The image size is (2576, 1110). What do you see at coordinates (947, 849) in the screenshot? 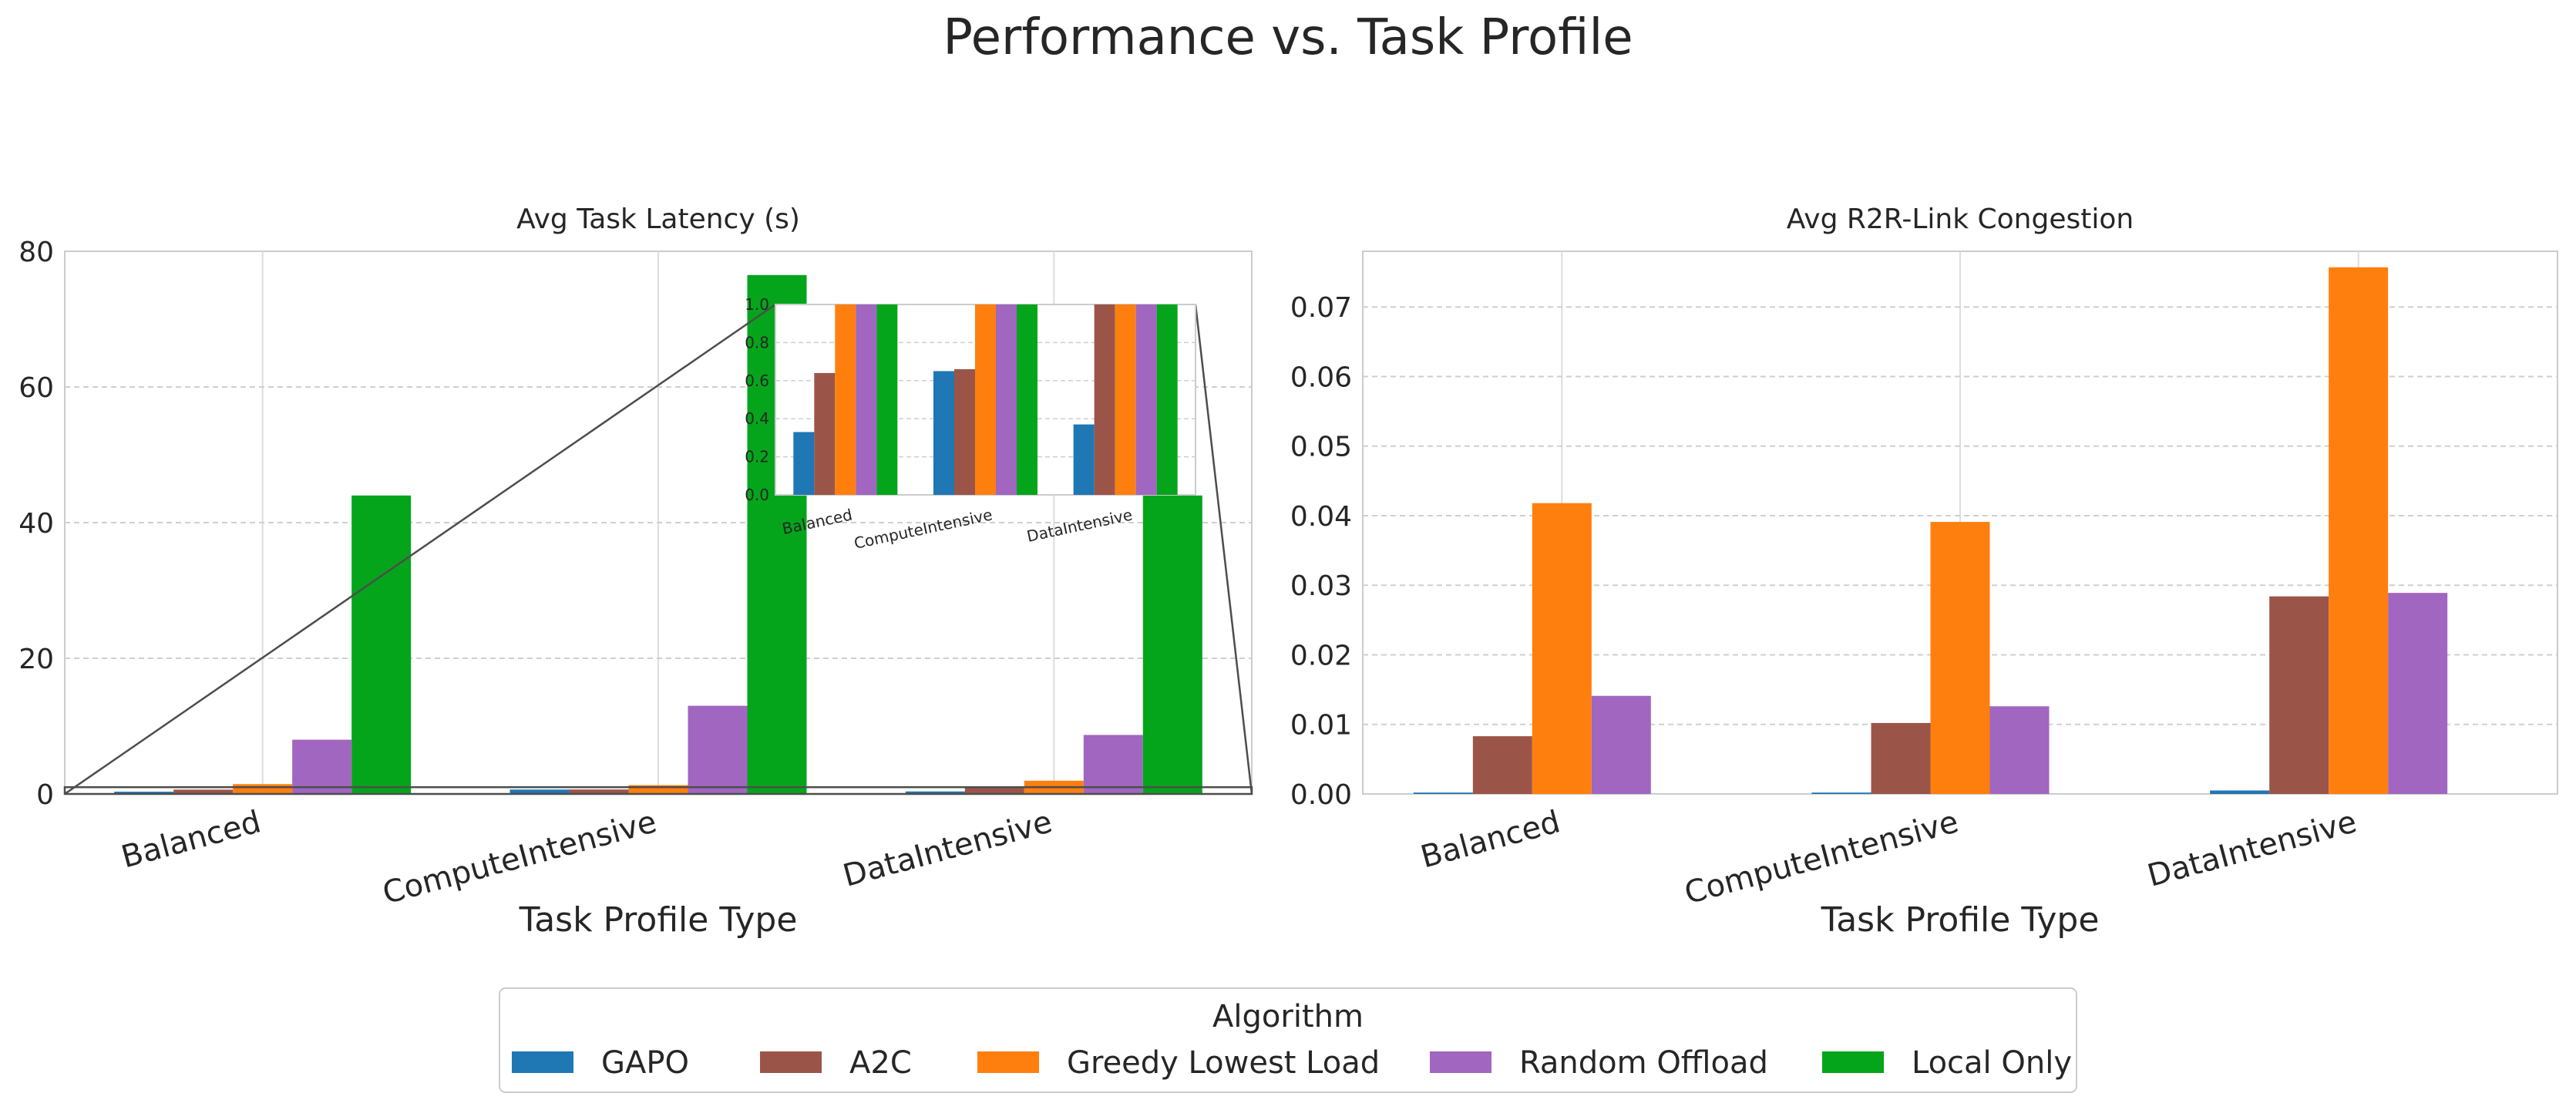
I see `latency-xtick-label: DataIntensive` at bounding box center [947, 849].